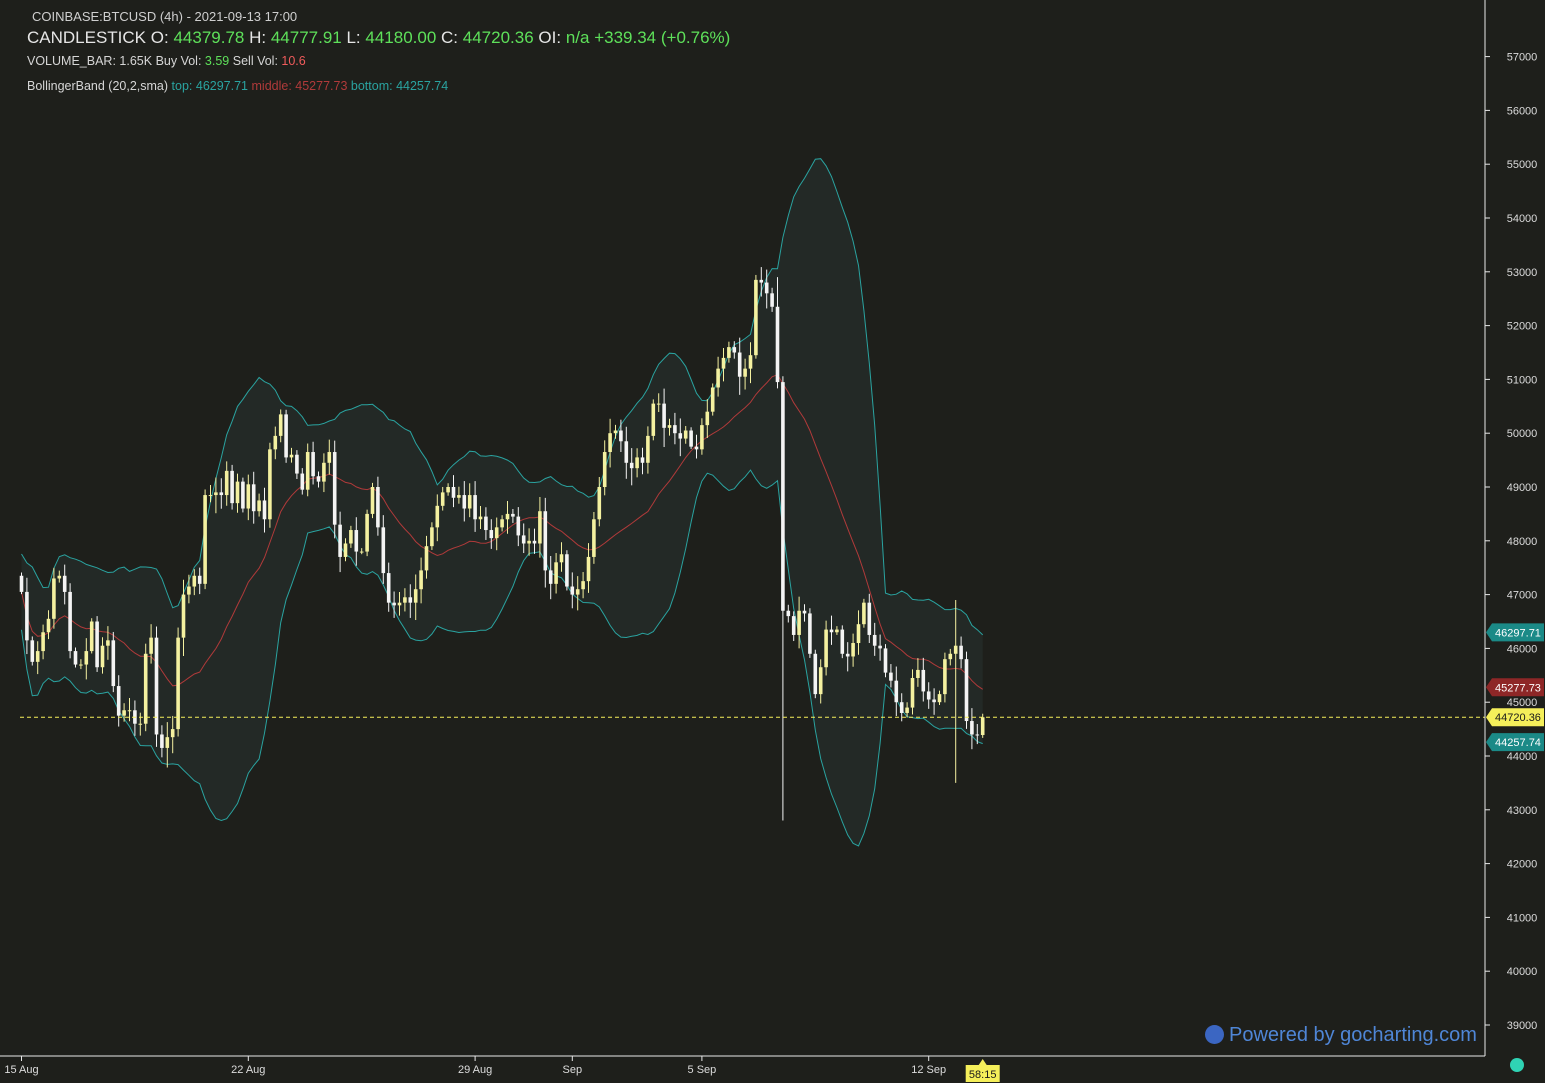 The height and width of the screenshot is (1083, 1545). What do you see at coordinates (695, 37) in the screenshot?
I see `change-percent: (+0.76%)` at bounding box center [695, 37].